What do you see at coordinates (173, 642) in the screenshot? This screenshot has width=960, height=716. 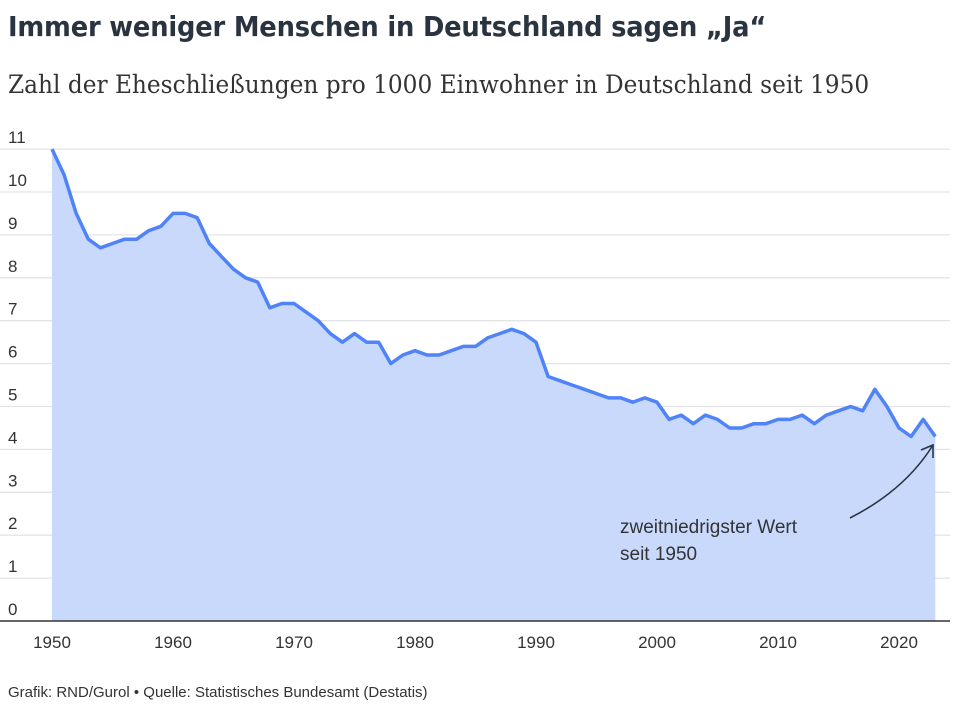 I see `x-tick-label: 1960` at bounding box center [173, 642].